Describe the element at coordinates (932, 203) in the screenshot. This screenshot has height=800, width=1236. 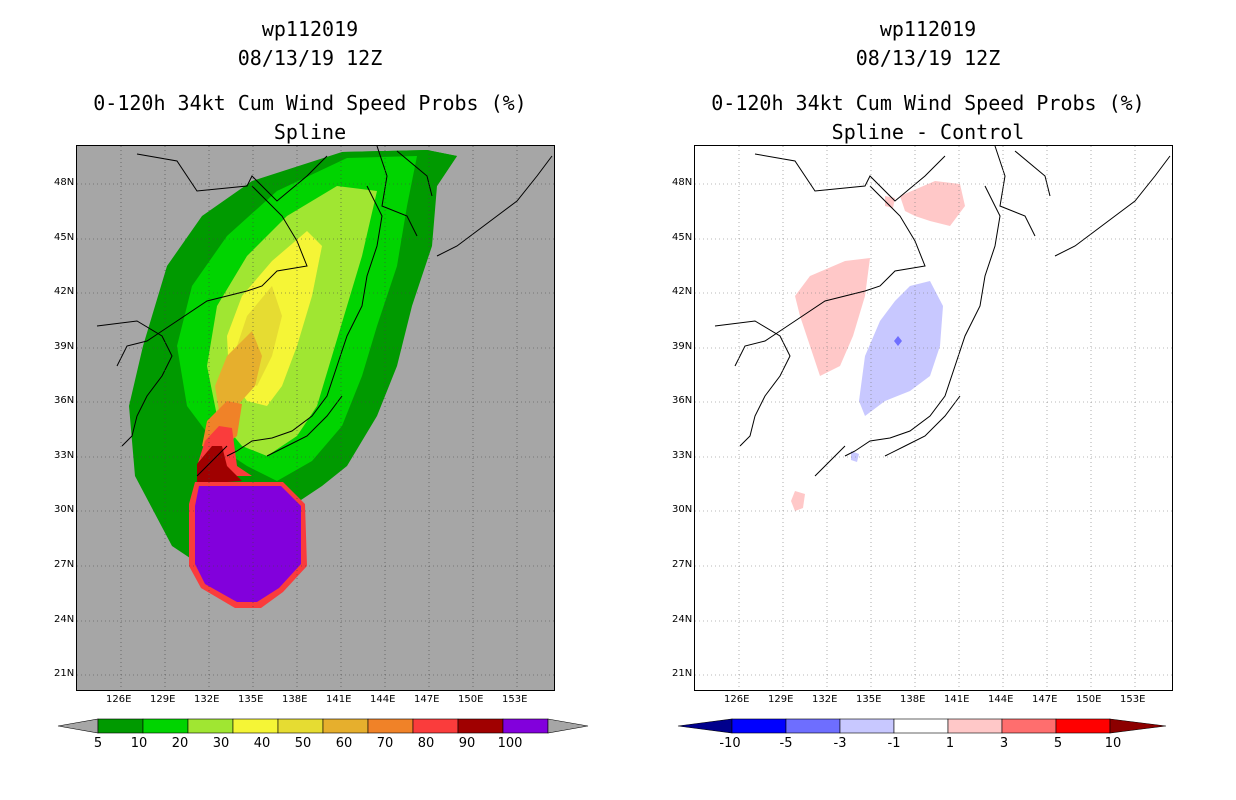
I see `diff-positive-north` at that location.